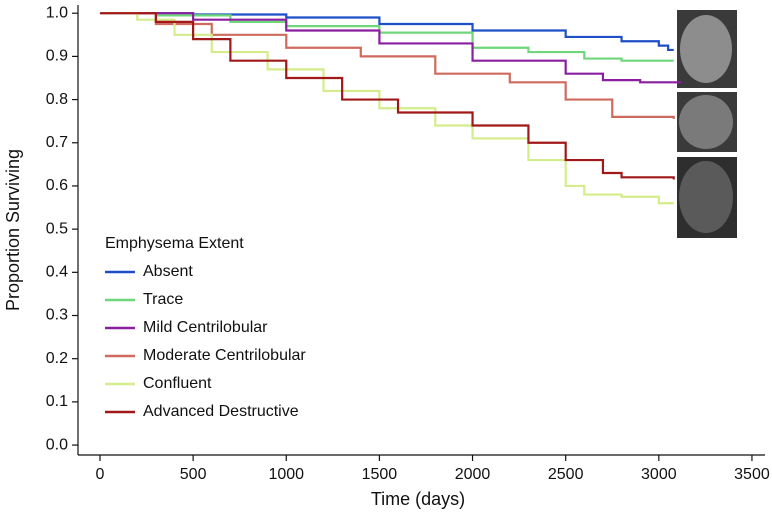  I want to click on legend-title: Emphysema Extent, so click(174, 243).